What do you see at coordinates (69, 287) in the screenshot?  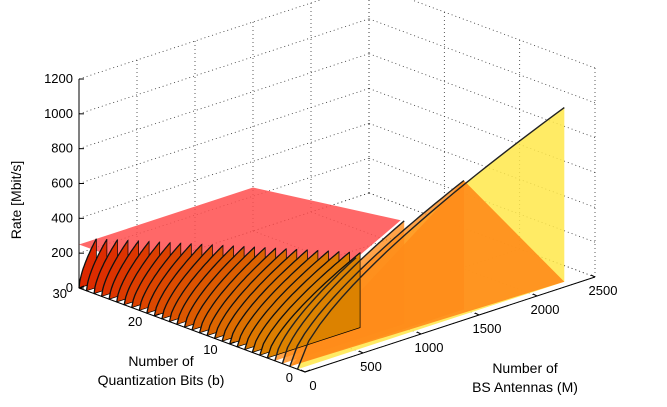 I see `rate-tick-label: 0` at bounding box center [69, 287].